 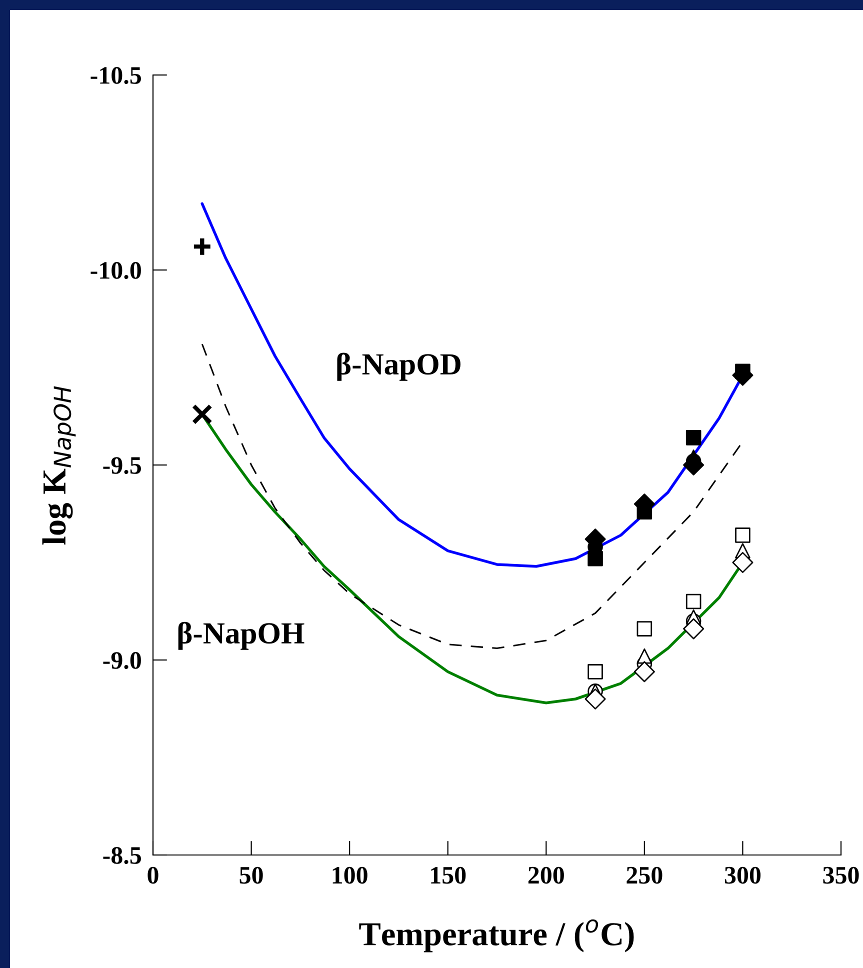 What do you see at coordinates (448, 875) in the screenshot?
I see `x-tick-label: 150` at bounding box center [448, 875].